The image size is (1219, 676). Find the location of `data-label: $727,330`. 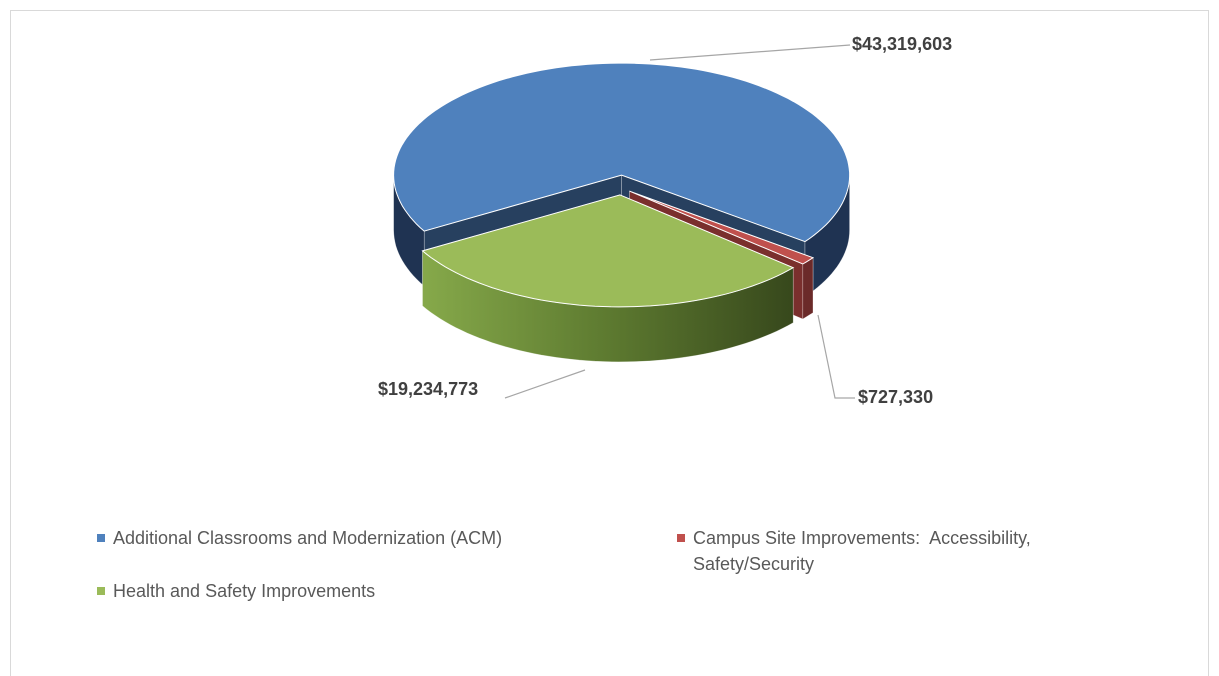

data-label: $727,330 is located at coordinates (895, 397).